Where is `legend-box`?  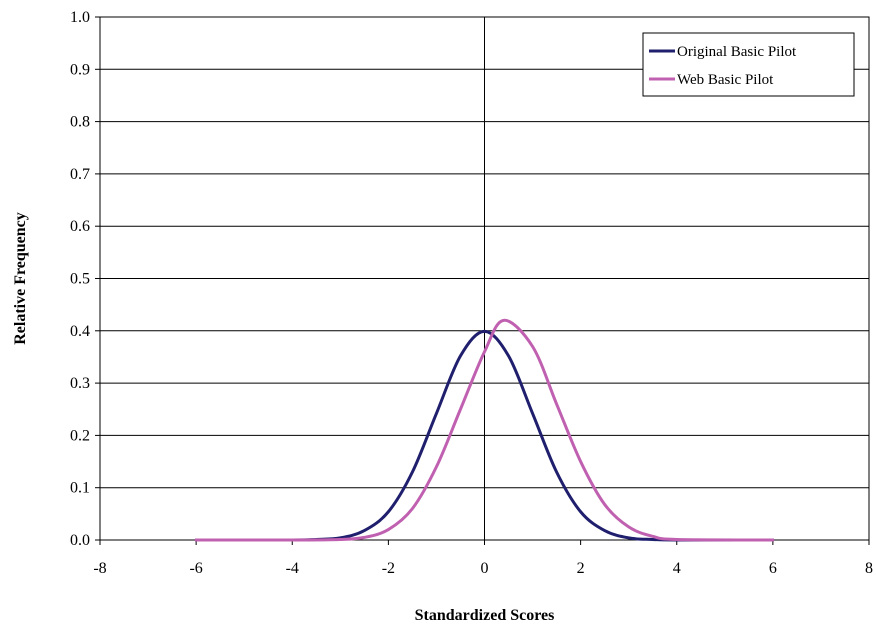
legend-box is located at coordinates (748, 64).